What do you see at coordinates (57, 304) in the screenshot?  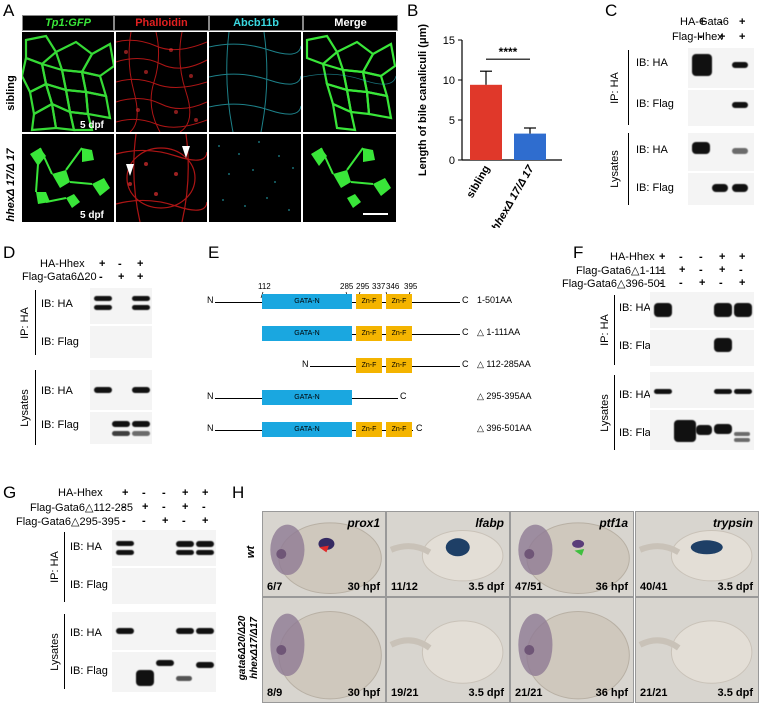 I see `ib-ha-ip-d: IB: HA` at bounding box center [57, 304].